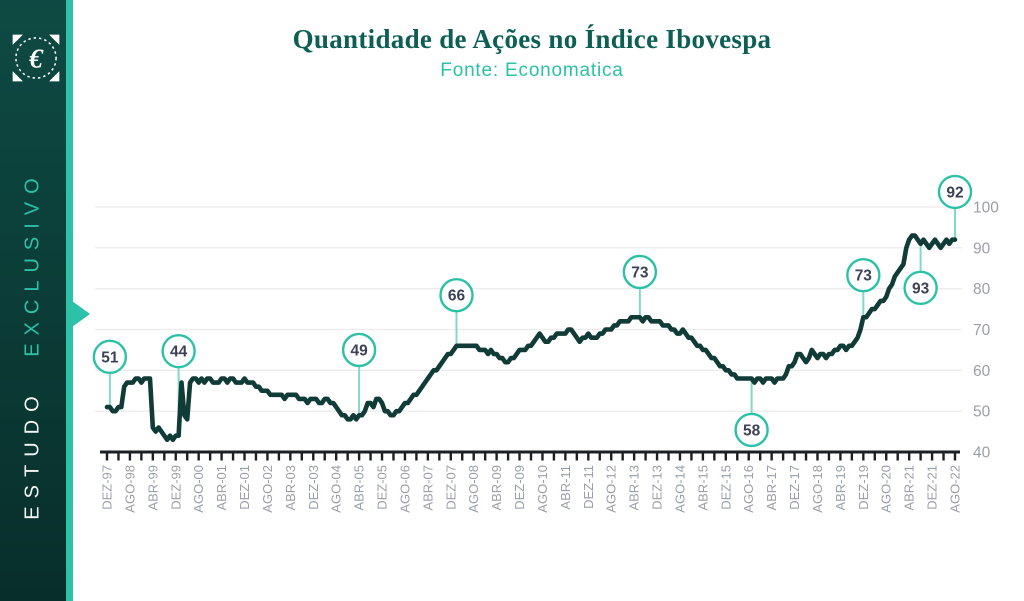  Describe the element at coordinates (81, 314) in the screenshot. I see `sidebar-arrow-icon` at that location.